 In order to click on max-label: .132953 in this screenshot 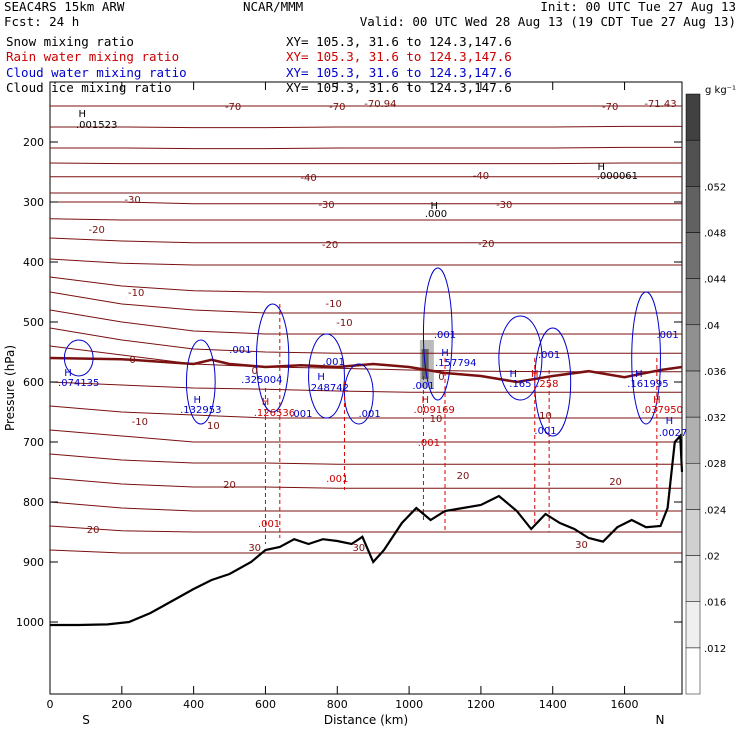, I will do `click(200, 410)`.